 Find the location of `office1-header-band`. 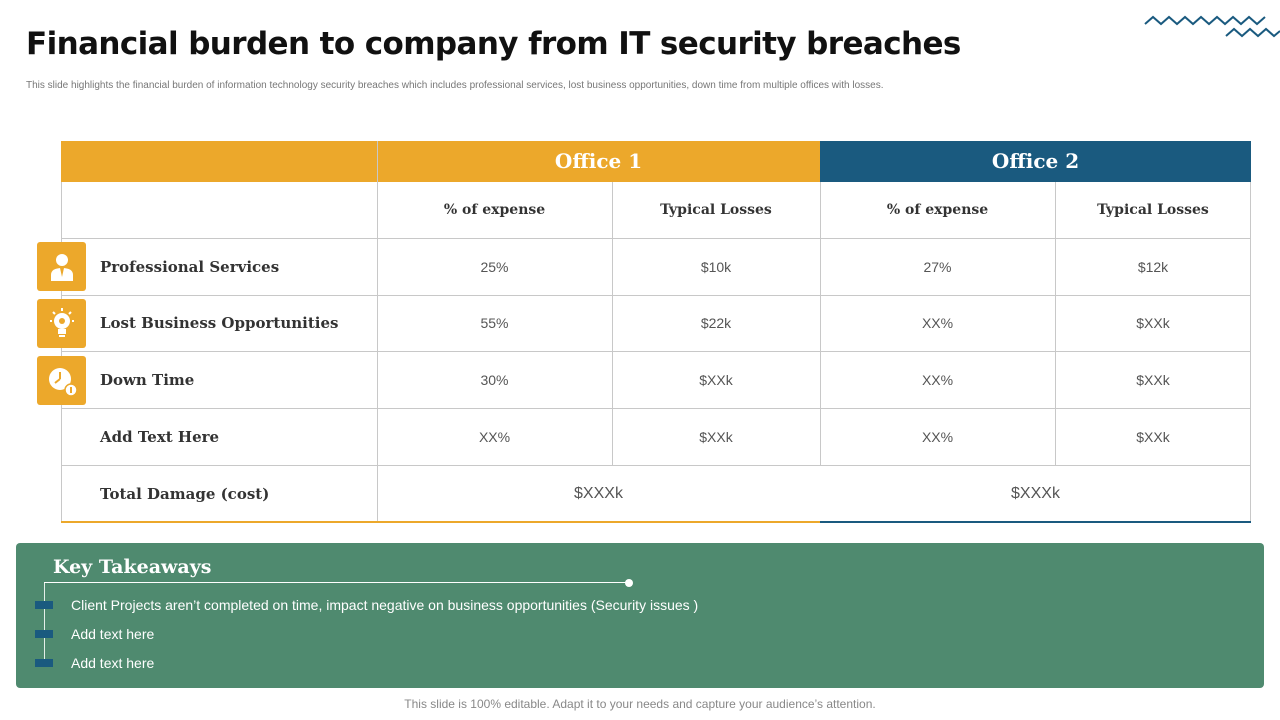

office1-header-band is located at coordinates (440, 161).